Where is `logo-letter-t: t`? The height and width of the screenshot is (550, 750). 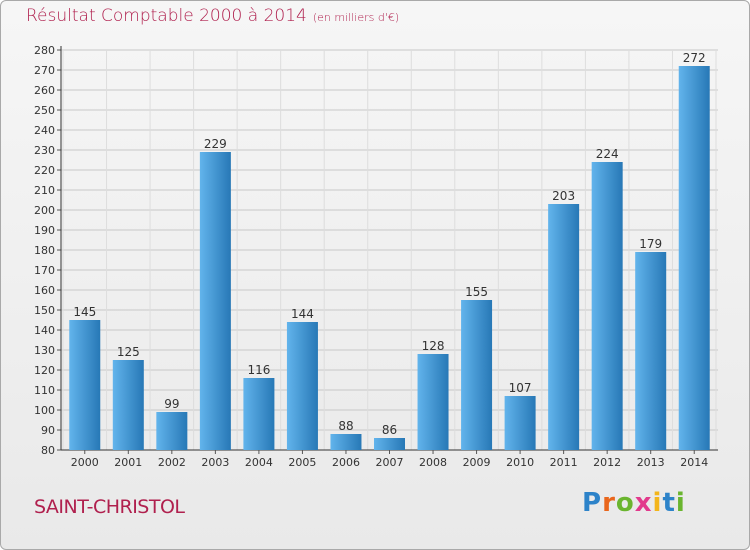
logo-letter-t: t is located at coordinates (669, 503).